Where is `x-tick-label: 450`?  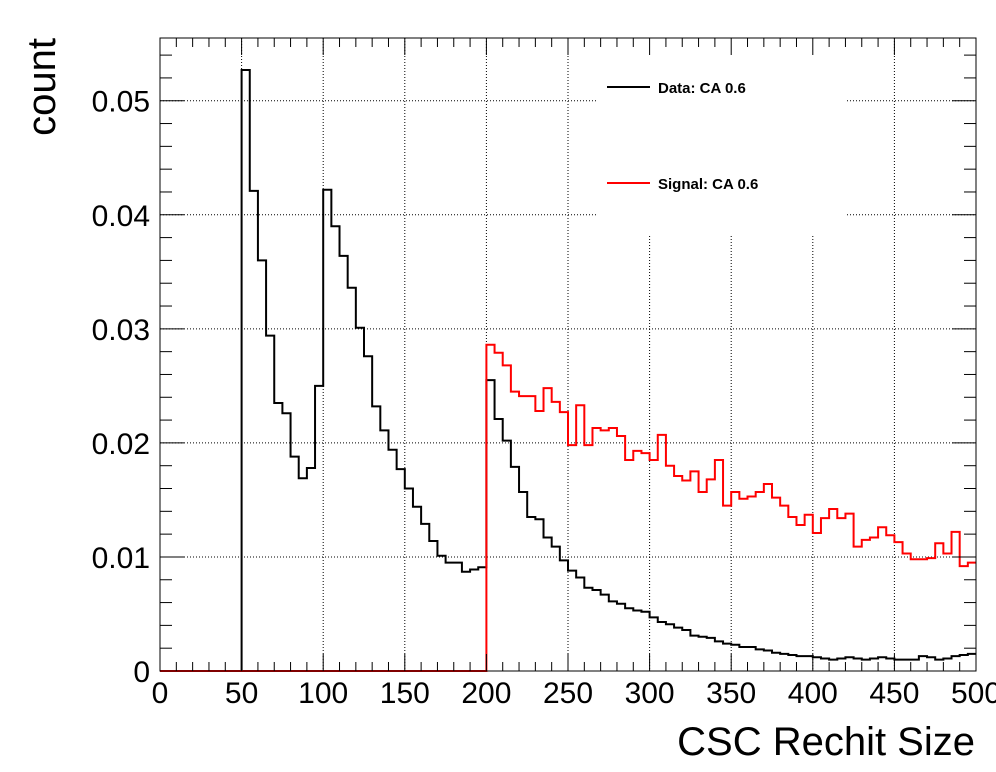
x-tick-label: 450 is located at coordinates (894, 693).